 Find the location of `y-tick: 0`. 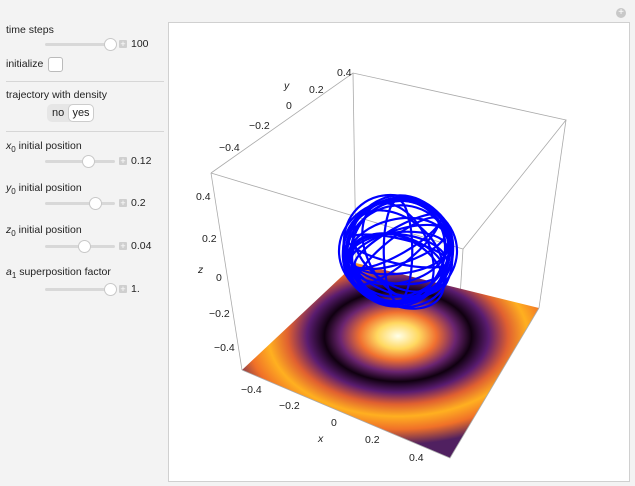

y-tick: 0 is located at coordinates (289, 106).